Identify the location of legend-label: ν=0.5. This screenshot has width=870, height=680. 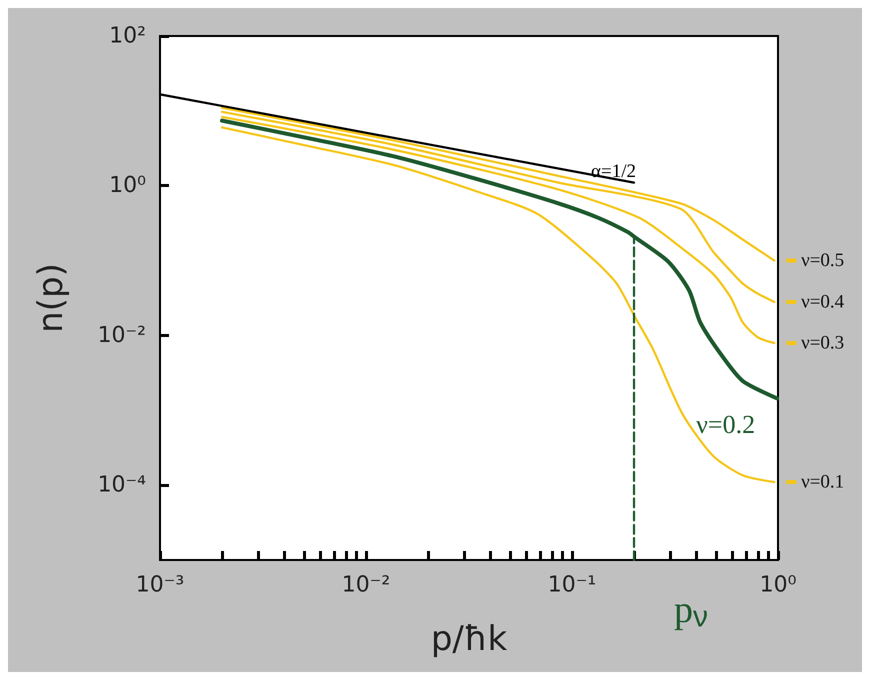
(820, 261).